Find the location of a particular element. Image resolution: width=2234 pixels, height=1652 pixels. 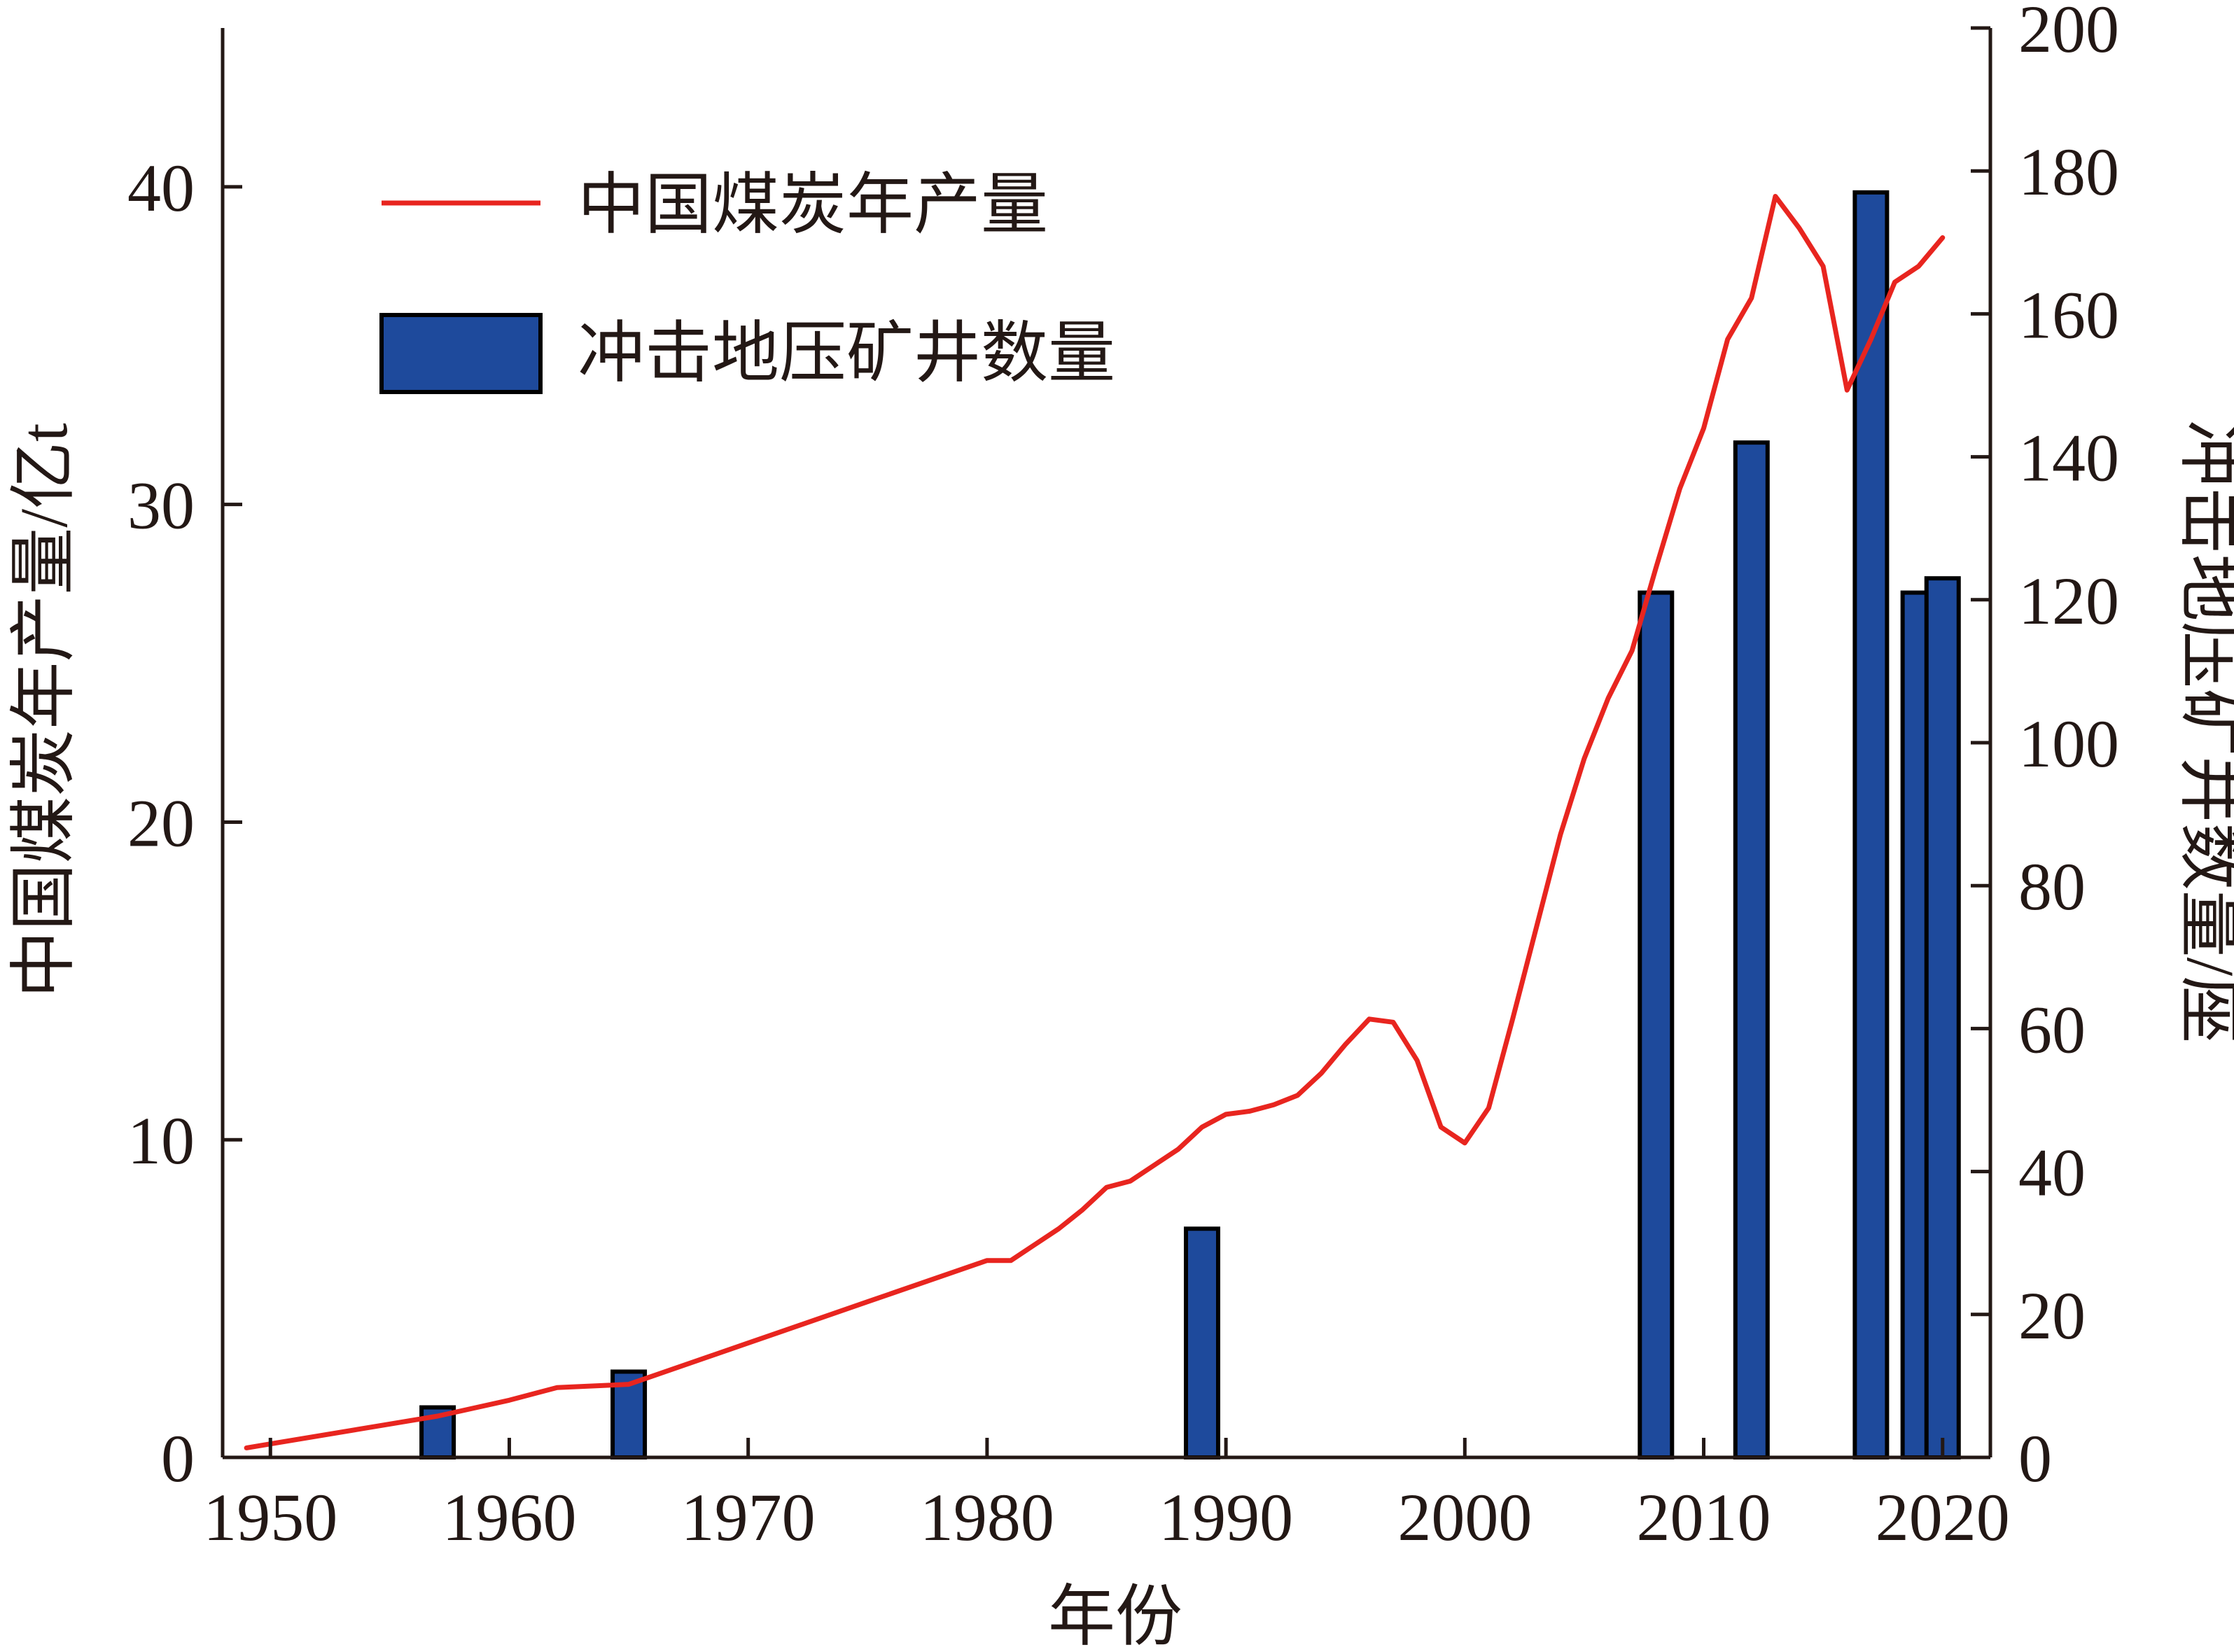

legend: 中国煤炭年产量 冲击地压矿井数量 is located at coordinates (747, 280).